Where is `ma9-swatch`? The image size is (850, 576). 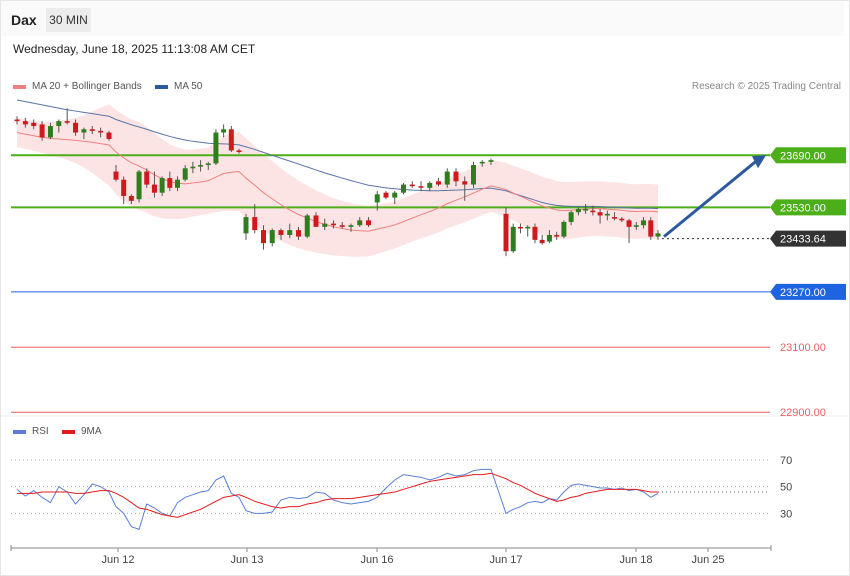
ma9-swatch is located at coordinates (68, 431).